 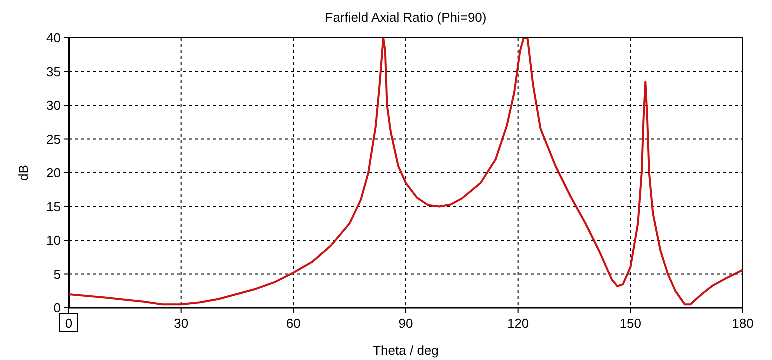 What do you see at coordinates (57, 308) in the screenshot?
I see `y-tick-label: 0` at bounding box center [57, 308].